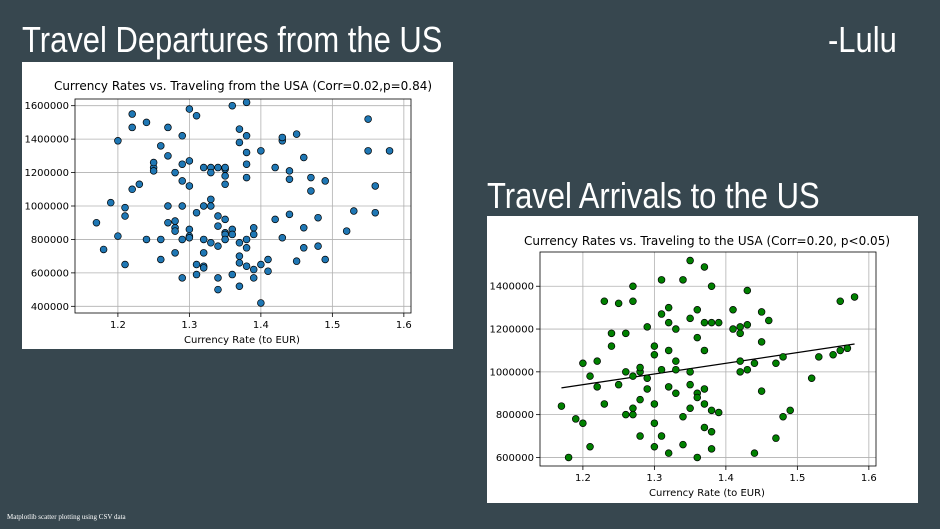 This screenshot has width=940, height=529. What do you see at coordinates (862, 39) in the screenshot?
I see `author-label: -Lulu` at bounding box center [862, 39].